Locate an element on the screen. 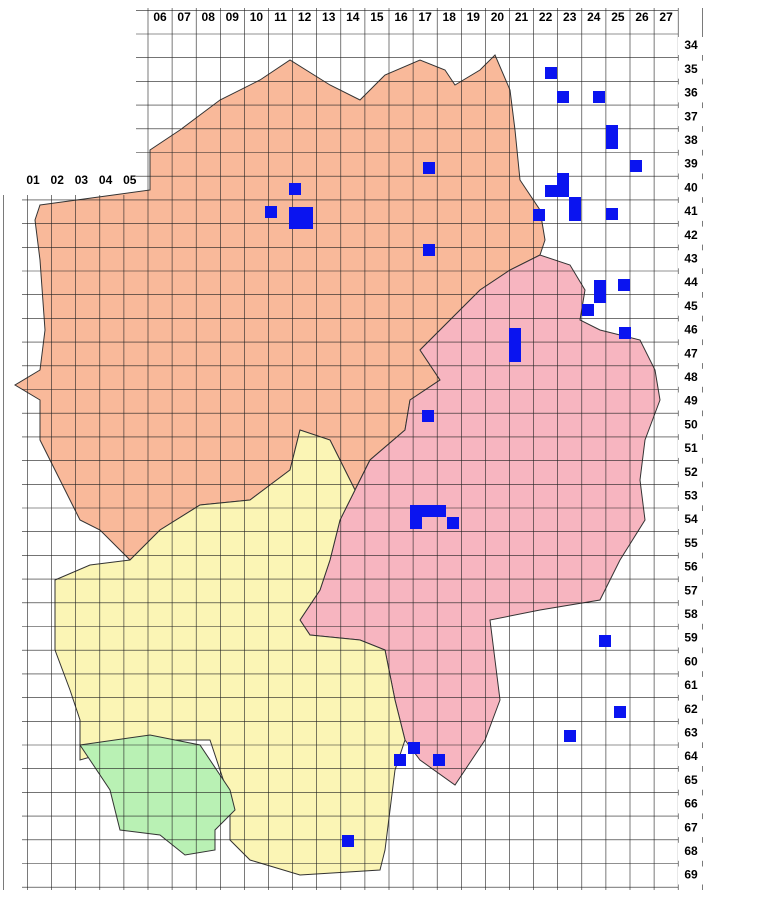 This screenshot has width=760, height=906. row-label: 54 is located at coordinates (691, 519).